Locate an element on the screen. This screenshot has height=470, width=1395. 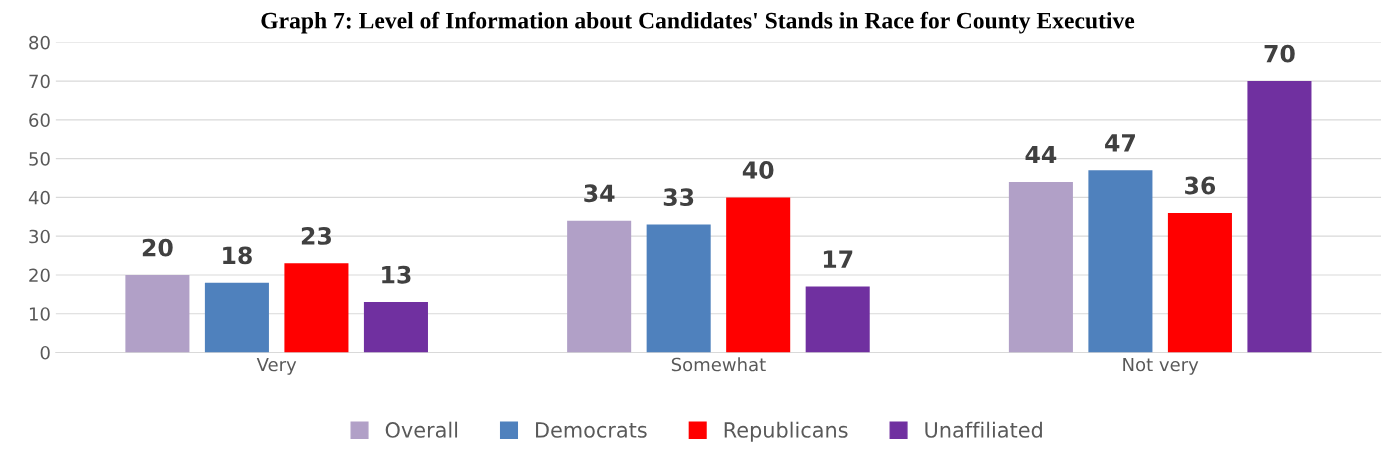
y-tick-label: 40 is located at coordinates (39, 197).